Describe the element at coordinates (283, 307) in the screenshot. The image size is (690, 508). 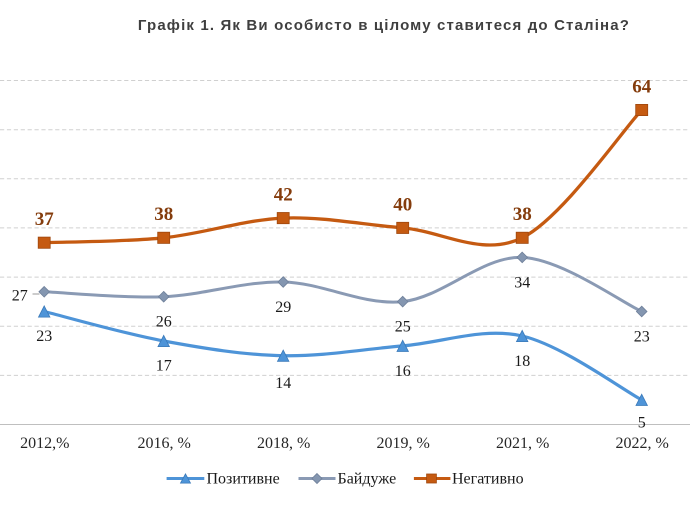
I see `svg-text: 29` at that location.